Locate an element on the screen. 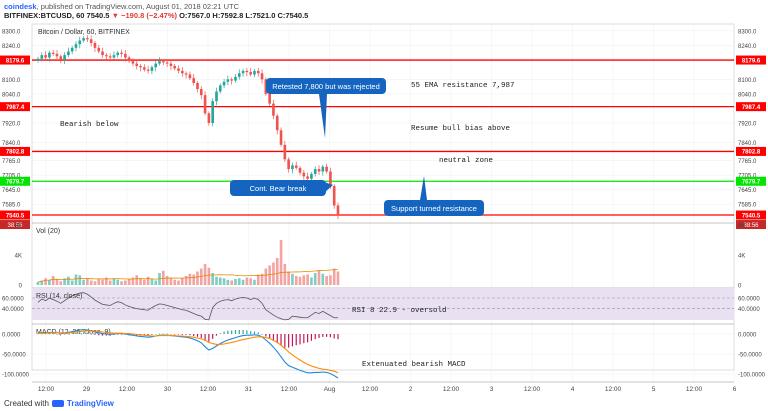  rsi-tick-label-left: 60.0000 is located at coordinates (13, 300).